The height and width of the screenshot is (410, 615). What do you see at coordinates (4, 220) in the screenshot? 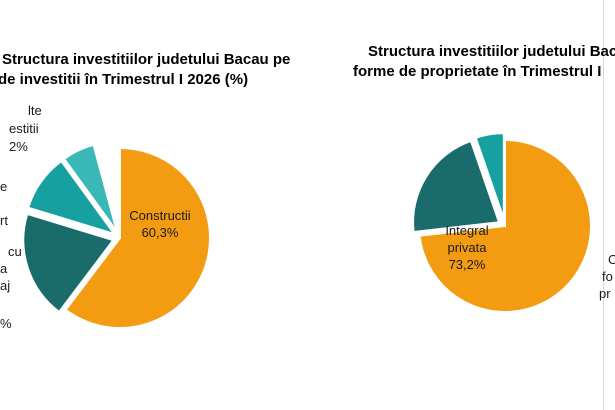
I see `left-label-rt: rt` at bounding box center [4, 220].